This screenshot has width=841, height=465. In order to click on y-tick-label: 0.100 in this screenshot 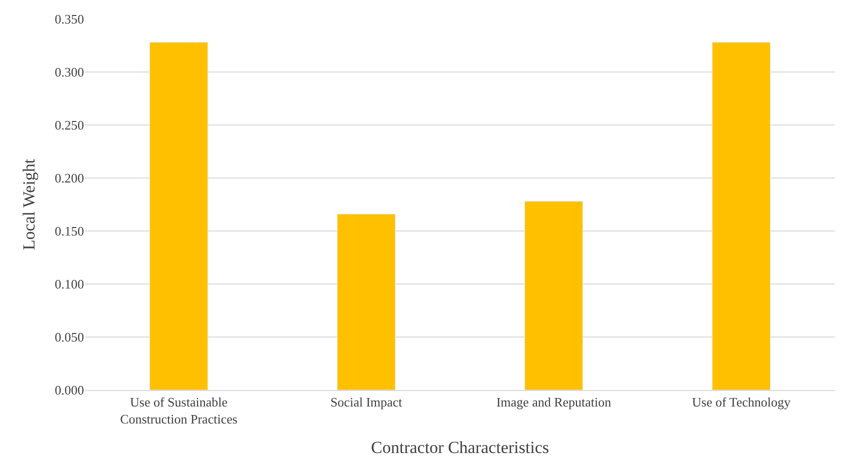, I will do `click(69, 284)`.